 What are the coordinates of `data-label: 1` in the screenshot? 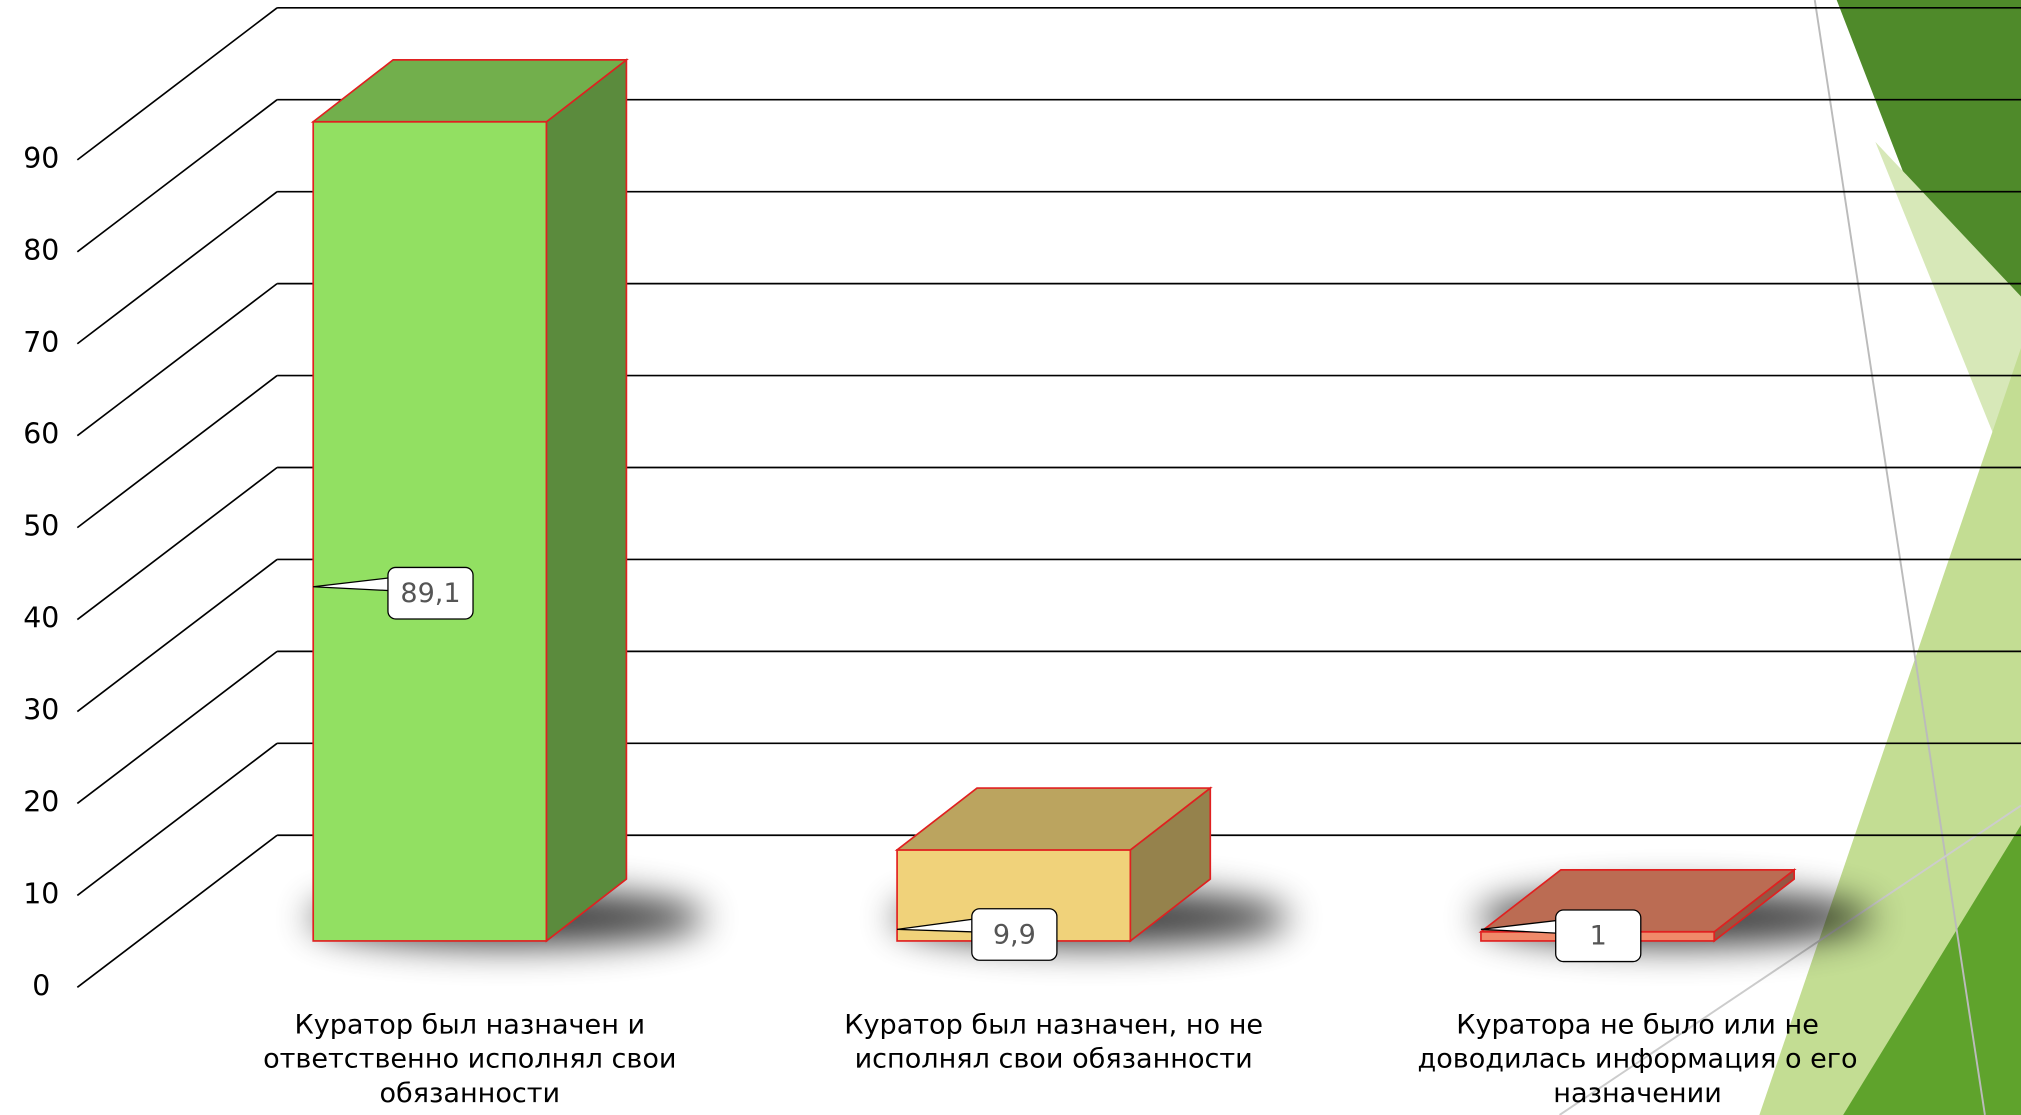 It's located at (1598, 936).